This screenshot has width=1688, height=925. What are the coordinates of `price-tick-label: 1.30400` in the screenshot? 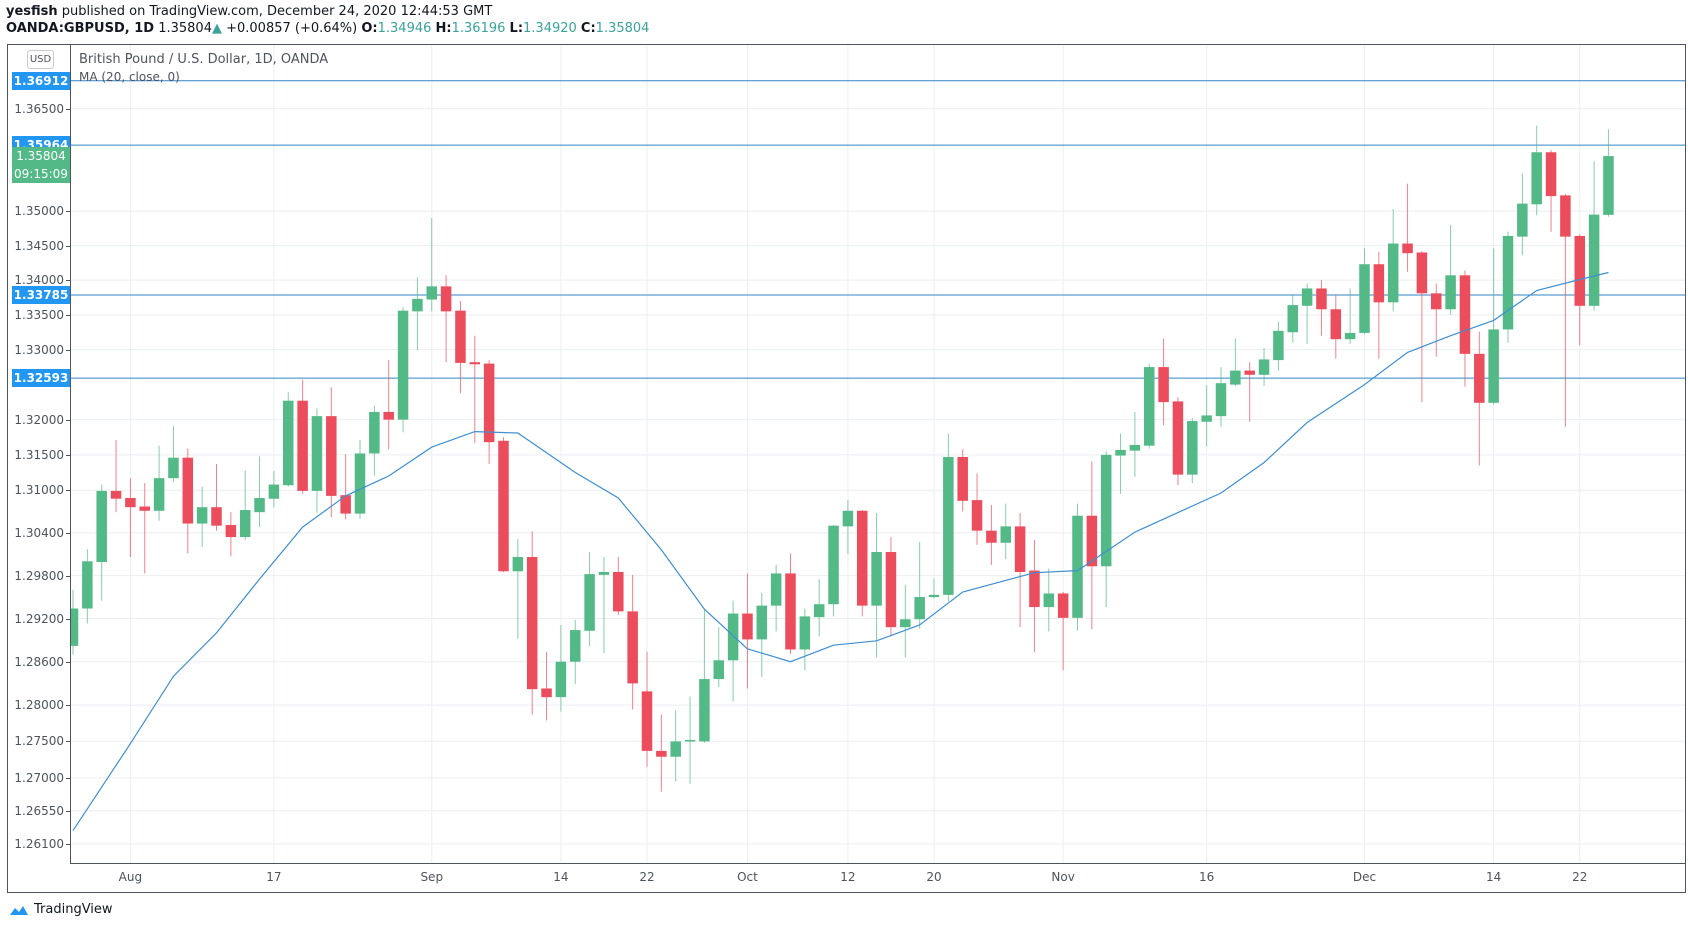 It's located at (42, 532).